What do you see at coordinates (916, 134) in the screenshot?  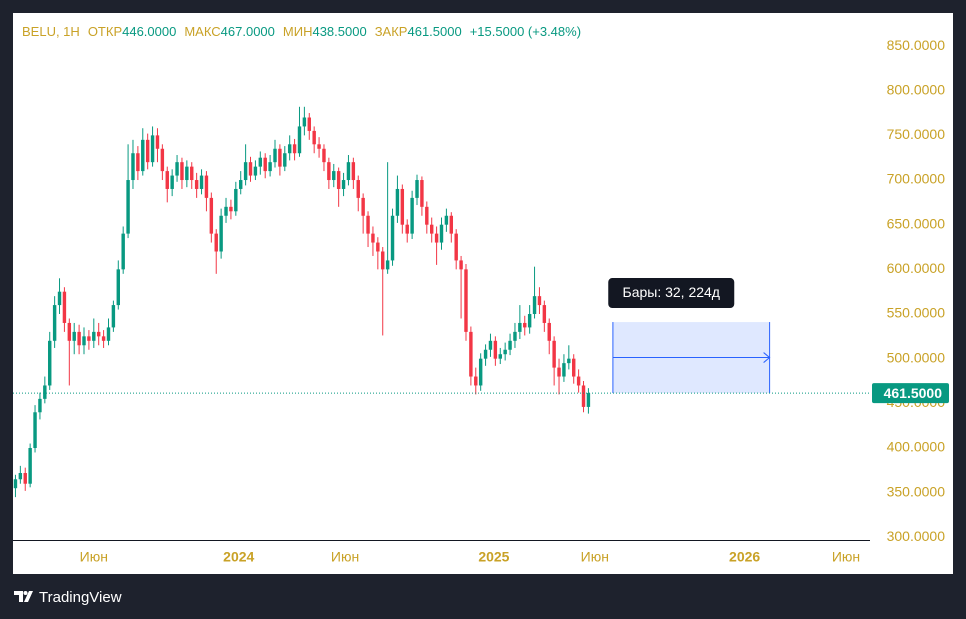 I see `y-tick-label: 750.0000` at bounding box center [916, 134].